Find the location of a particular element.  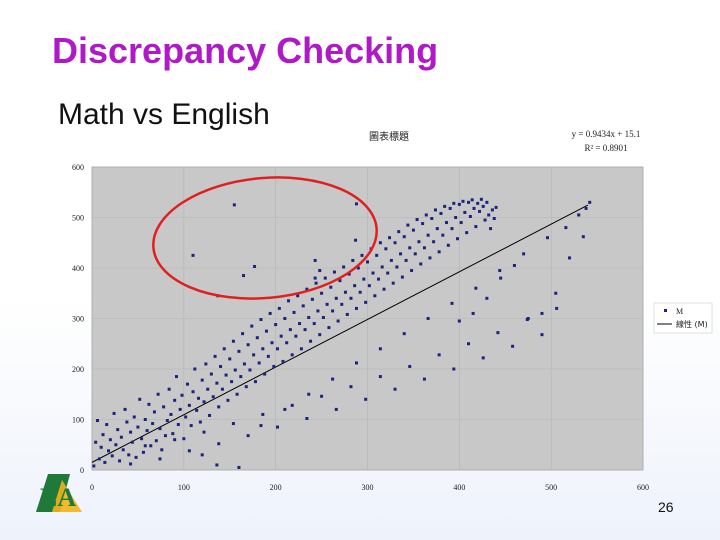

y-tick-label: 400 is located at coordinates (78, 268).